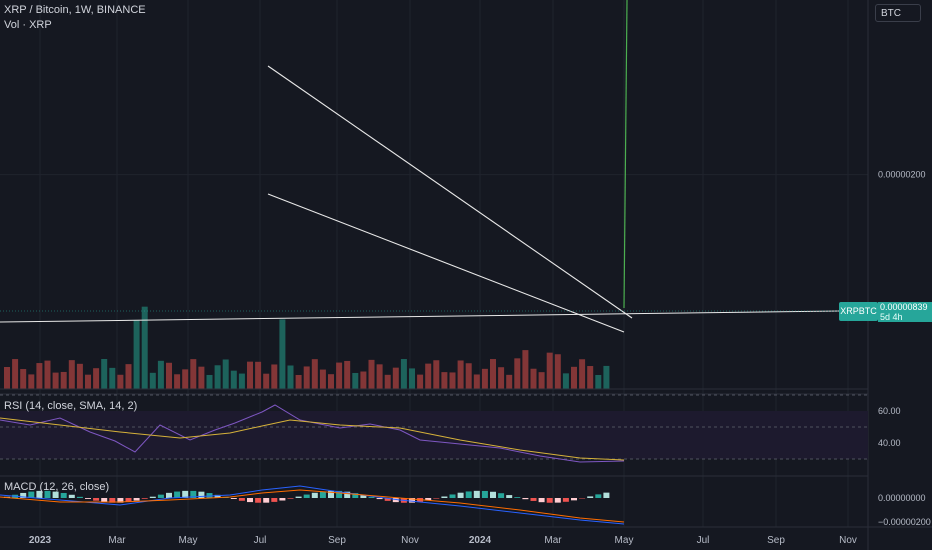 The height and width of the screenshot is (550, 932). What do you see at coordinates (312, 439) in the screenshot?
I see `rsi-signal-line` at bounding box center [312, 439].